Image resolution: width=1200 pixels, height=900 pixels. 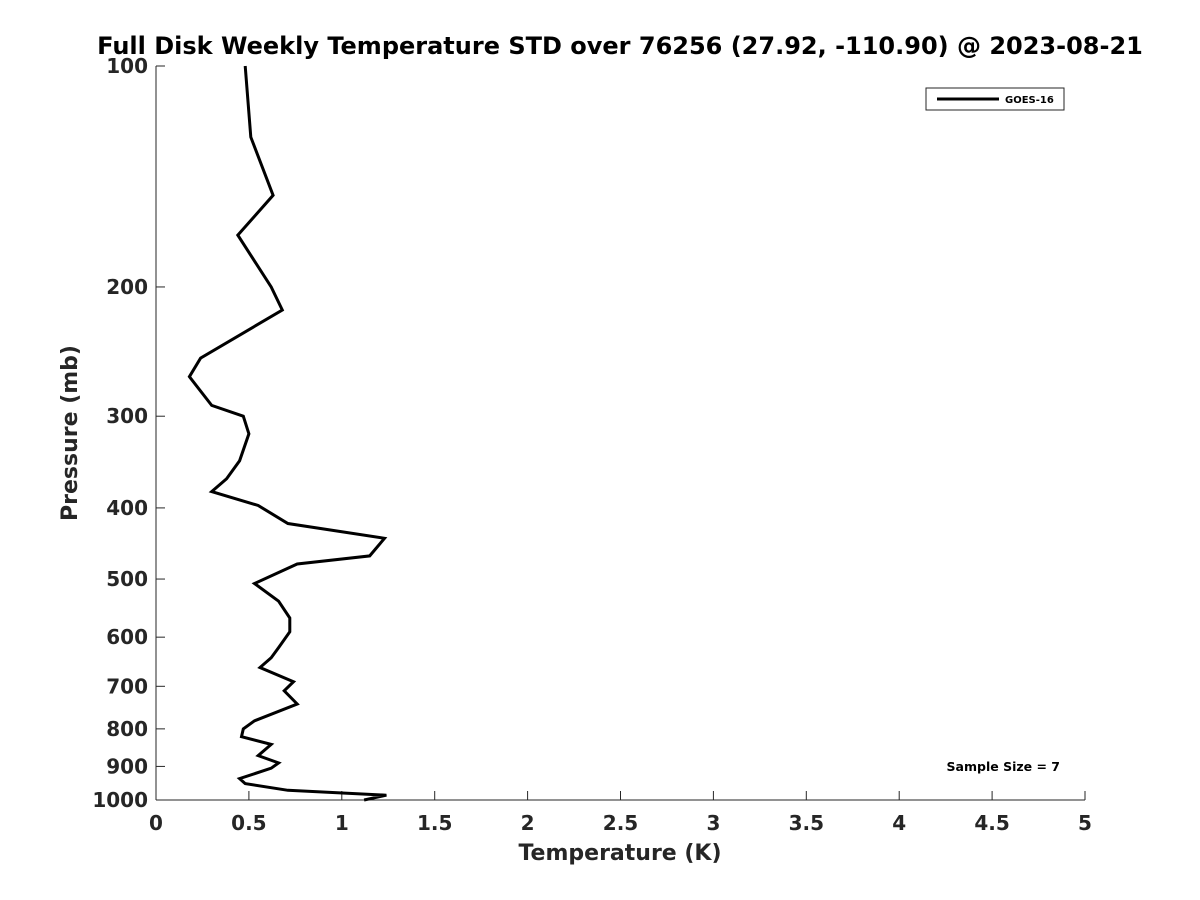 I want to click on y-axis-label: Pressure (mb), so click(x=70, y=433).